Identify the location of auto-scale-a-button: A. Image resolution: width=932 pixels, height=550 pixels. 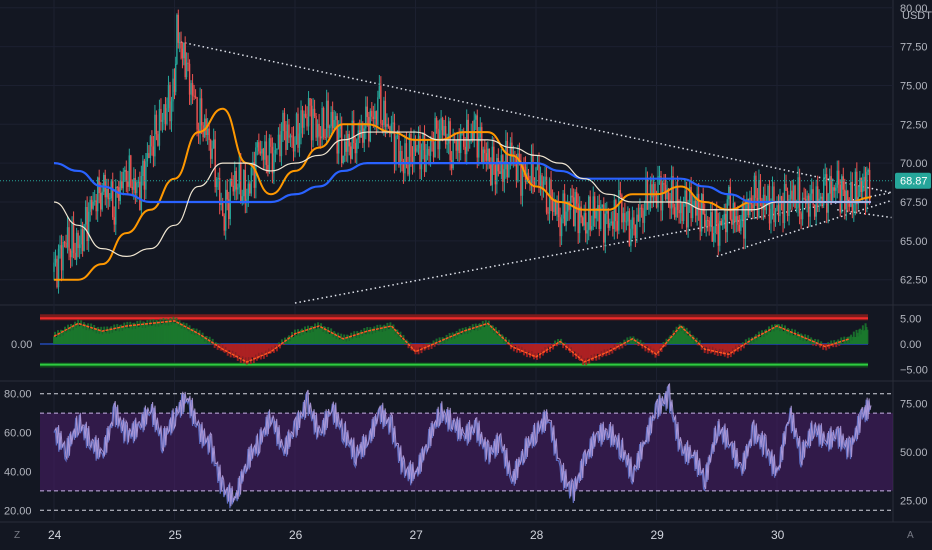
(910, 535).